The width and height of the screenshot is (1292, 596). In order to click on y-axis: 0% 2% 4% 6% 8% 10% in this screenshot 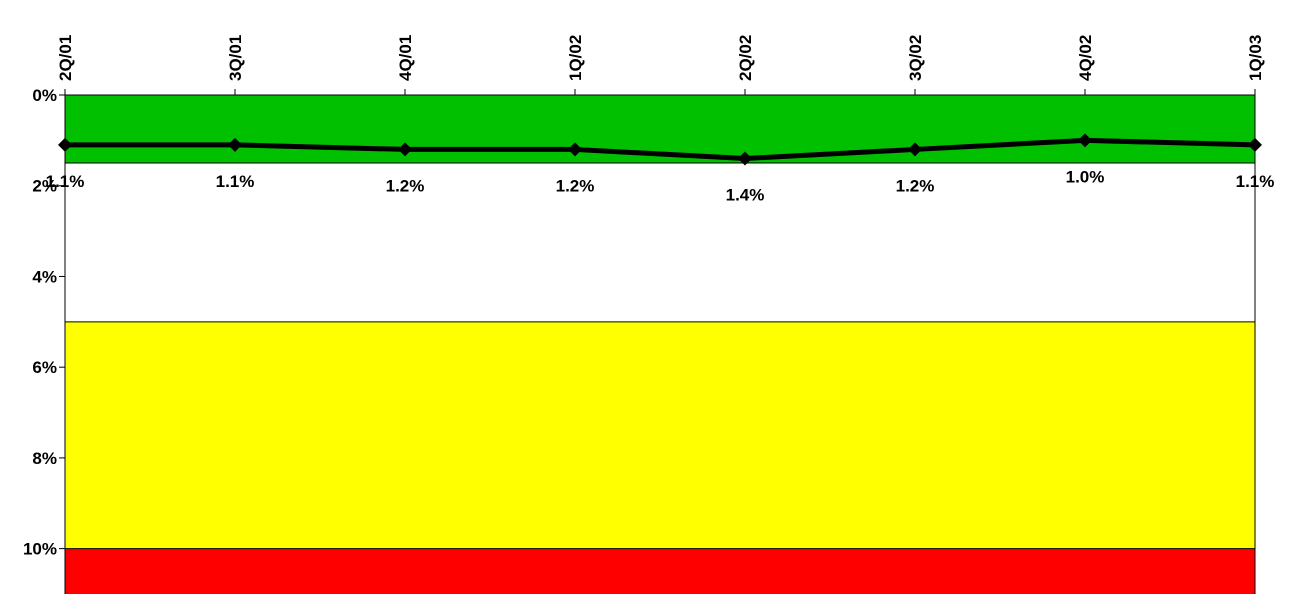, I will do `click(44, 322)`.